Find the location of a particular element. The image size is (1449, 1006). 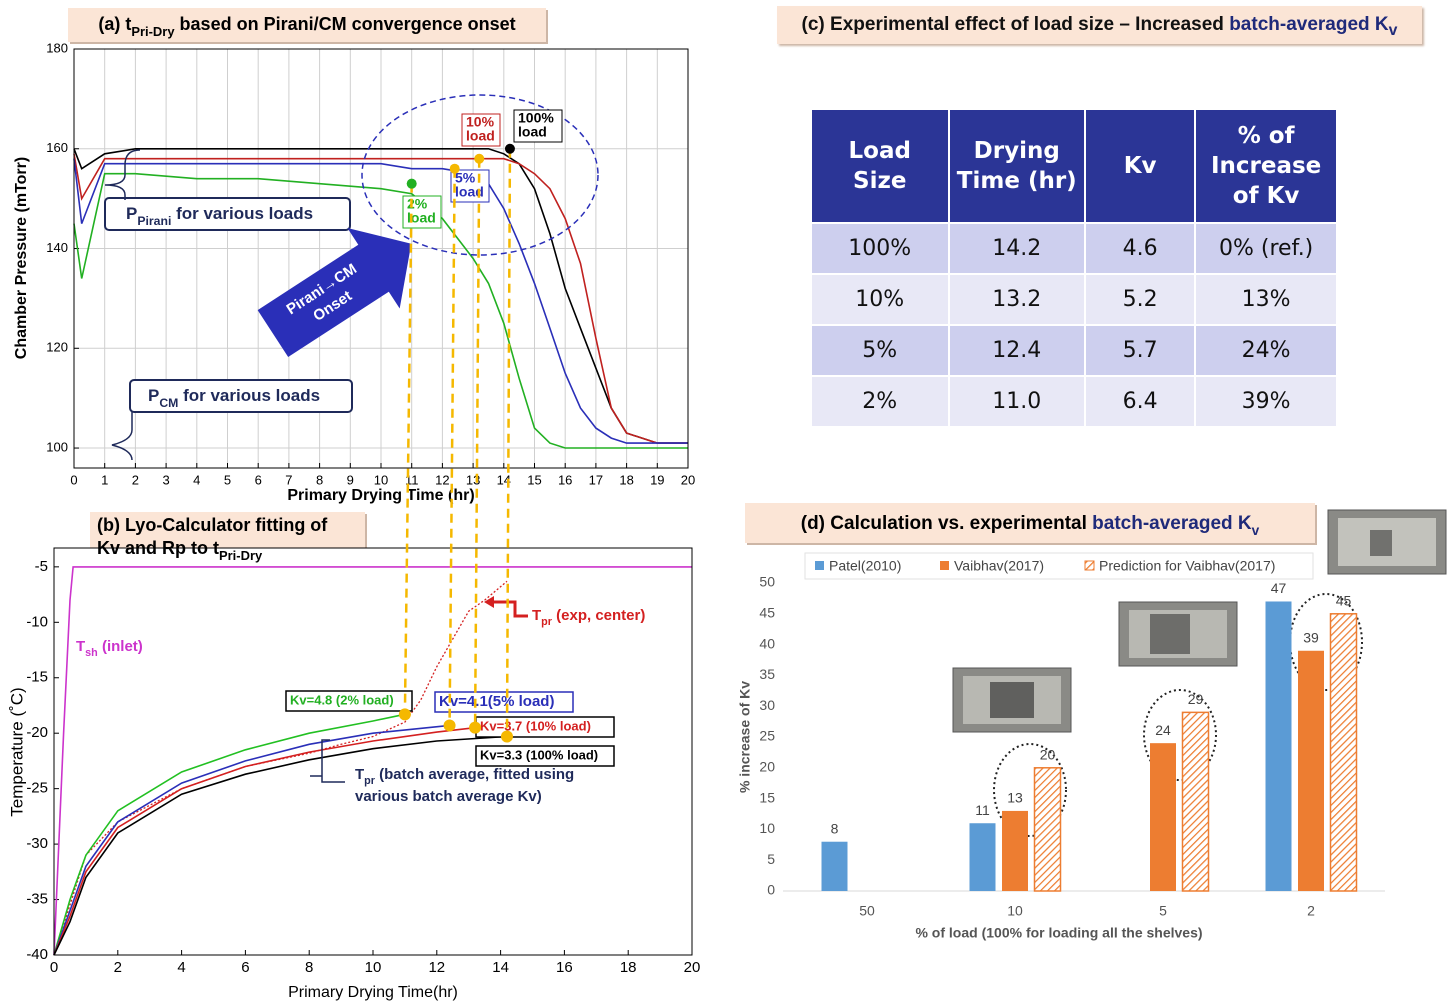

y-tick-label: -30 is located at coordinates (37, 843).